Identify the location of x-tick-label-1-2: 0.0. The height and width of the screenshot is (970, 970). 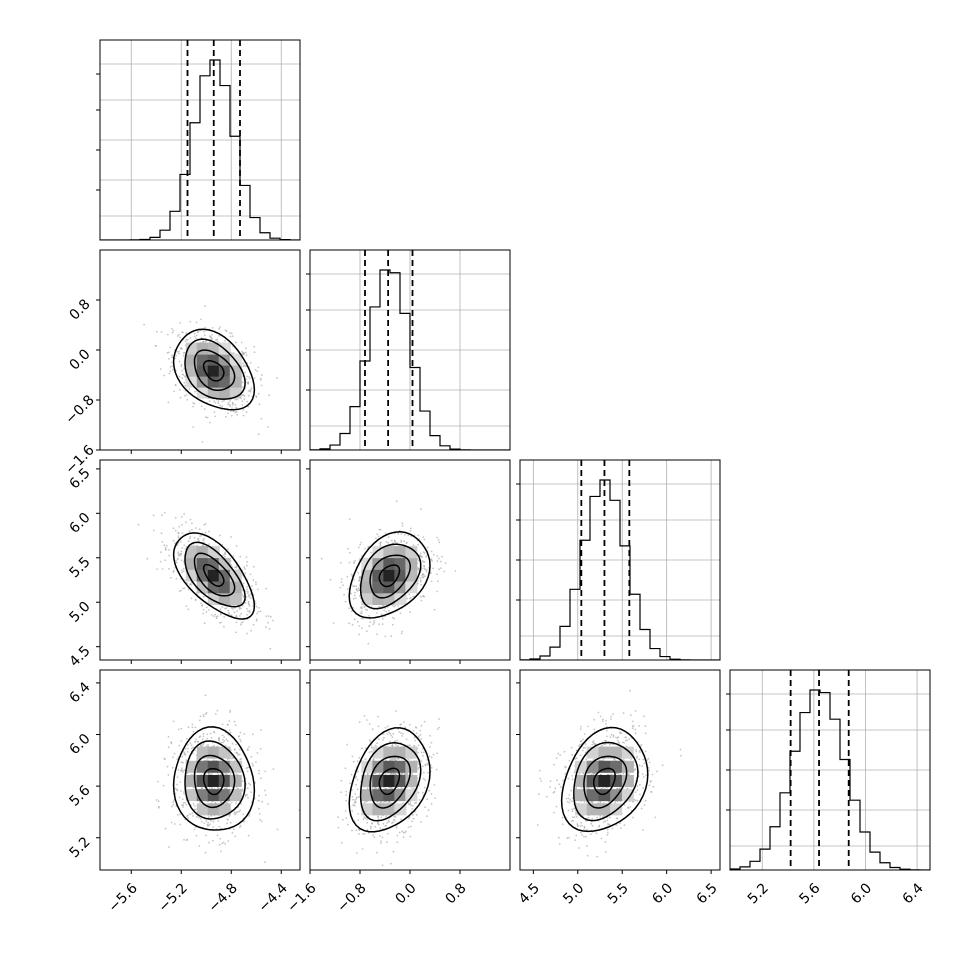
(406, 893).